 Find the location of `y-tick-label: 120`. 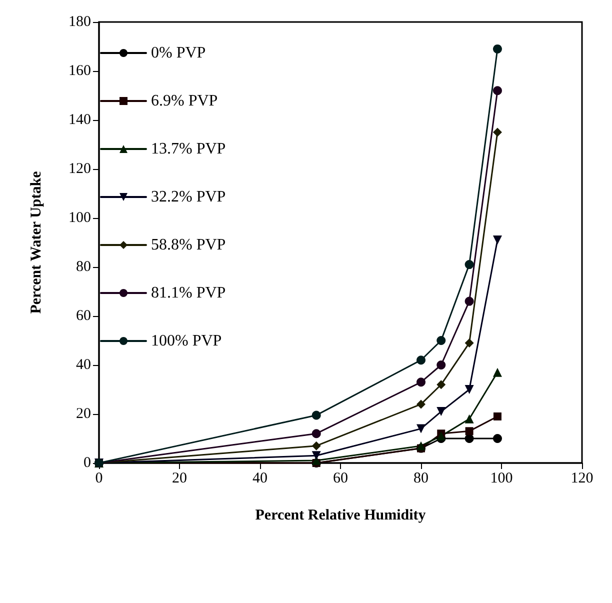

y-tick-label: 120 is located at coordinates (79, 169).